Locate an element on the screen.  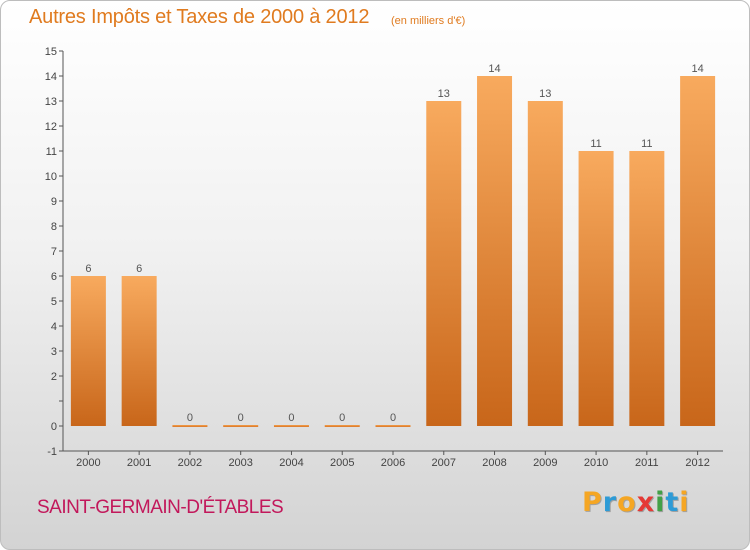
value-label-2012: 14 is located at coordinates (697, 69).